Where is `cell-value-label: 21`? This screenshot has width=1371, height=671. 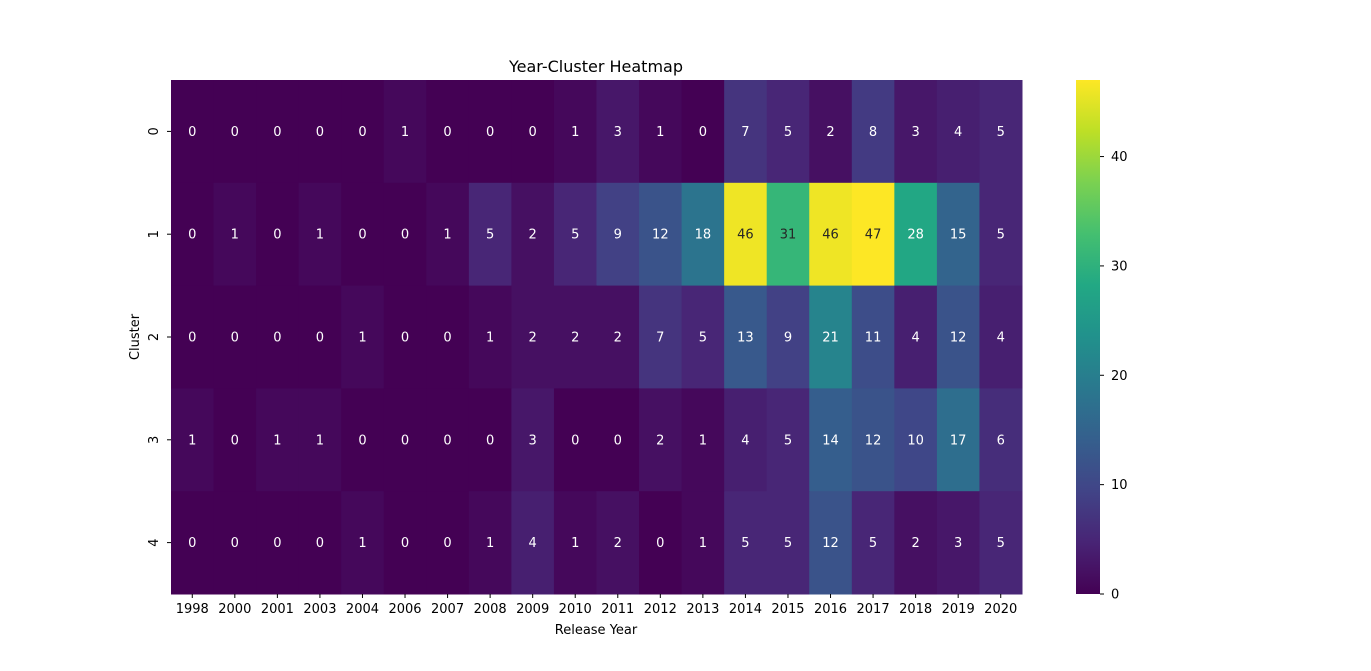 cell-value-label: 21 is located at coordinates (830, 338).